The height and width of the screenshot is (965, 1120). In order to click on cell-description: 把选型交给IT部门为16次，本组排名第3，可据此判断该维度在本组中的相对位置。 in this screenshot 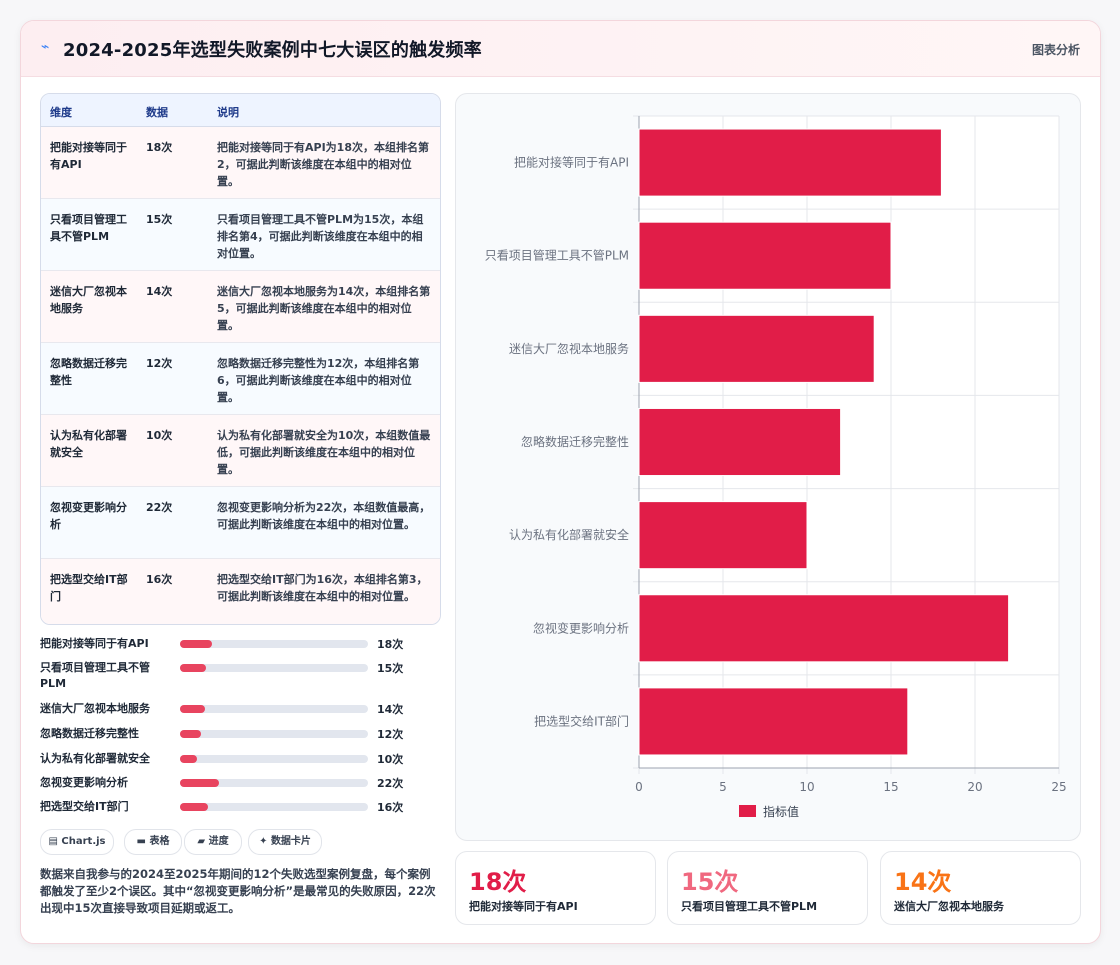, I will do `click(322, 588)`.